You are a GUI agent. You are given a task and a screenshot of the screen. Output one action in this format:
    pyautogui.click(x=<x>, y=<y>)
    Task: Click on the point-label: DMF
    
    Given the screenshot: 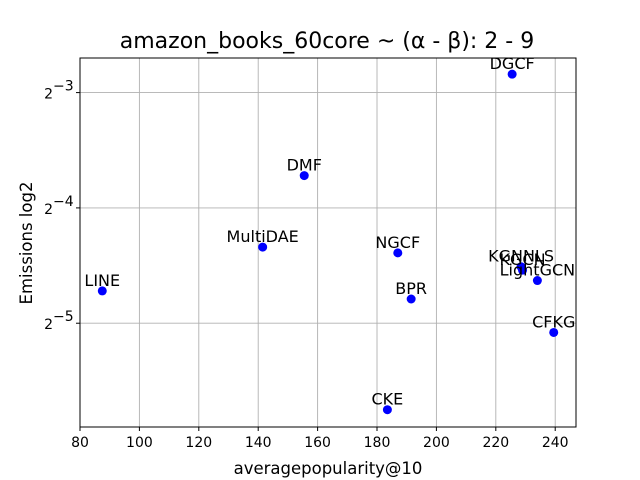 What is the action you would take?
    pyautogui.click(x=304, y=165)
    